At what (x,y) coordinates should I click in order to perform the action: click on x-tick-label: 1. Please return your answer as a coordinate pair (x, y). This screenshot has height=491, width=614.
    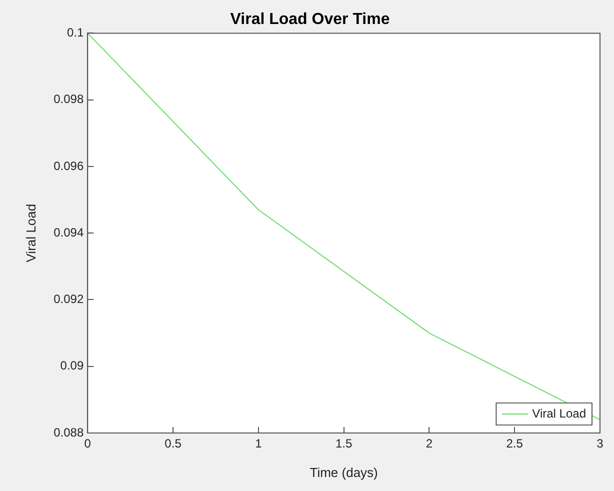
    Looking at the image, I should click on (258, 443).